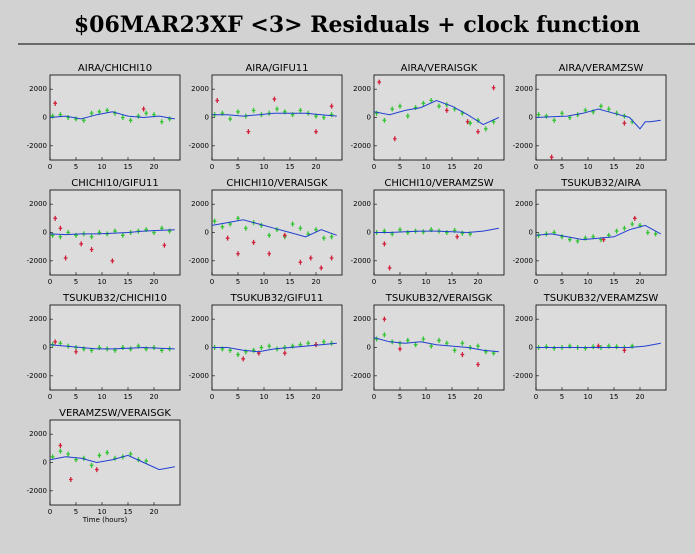 The height and width of the screenshot is (554, 695). Describe the element at coordinates (105, 520) in the screenshot. I see `x-axis-label: Time (hours)` at that location.